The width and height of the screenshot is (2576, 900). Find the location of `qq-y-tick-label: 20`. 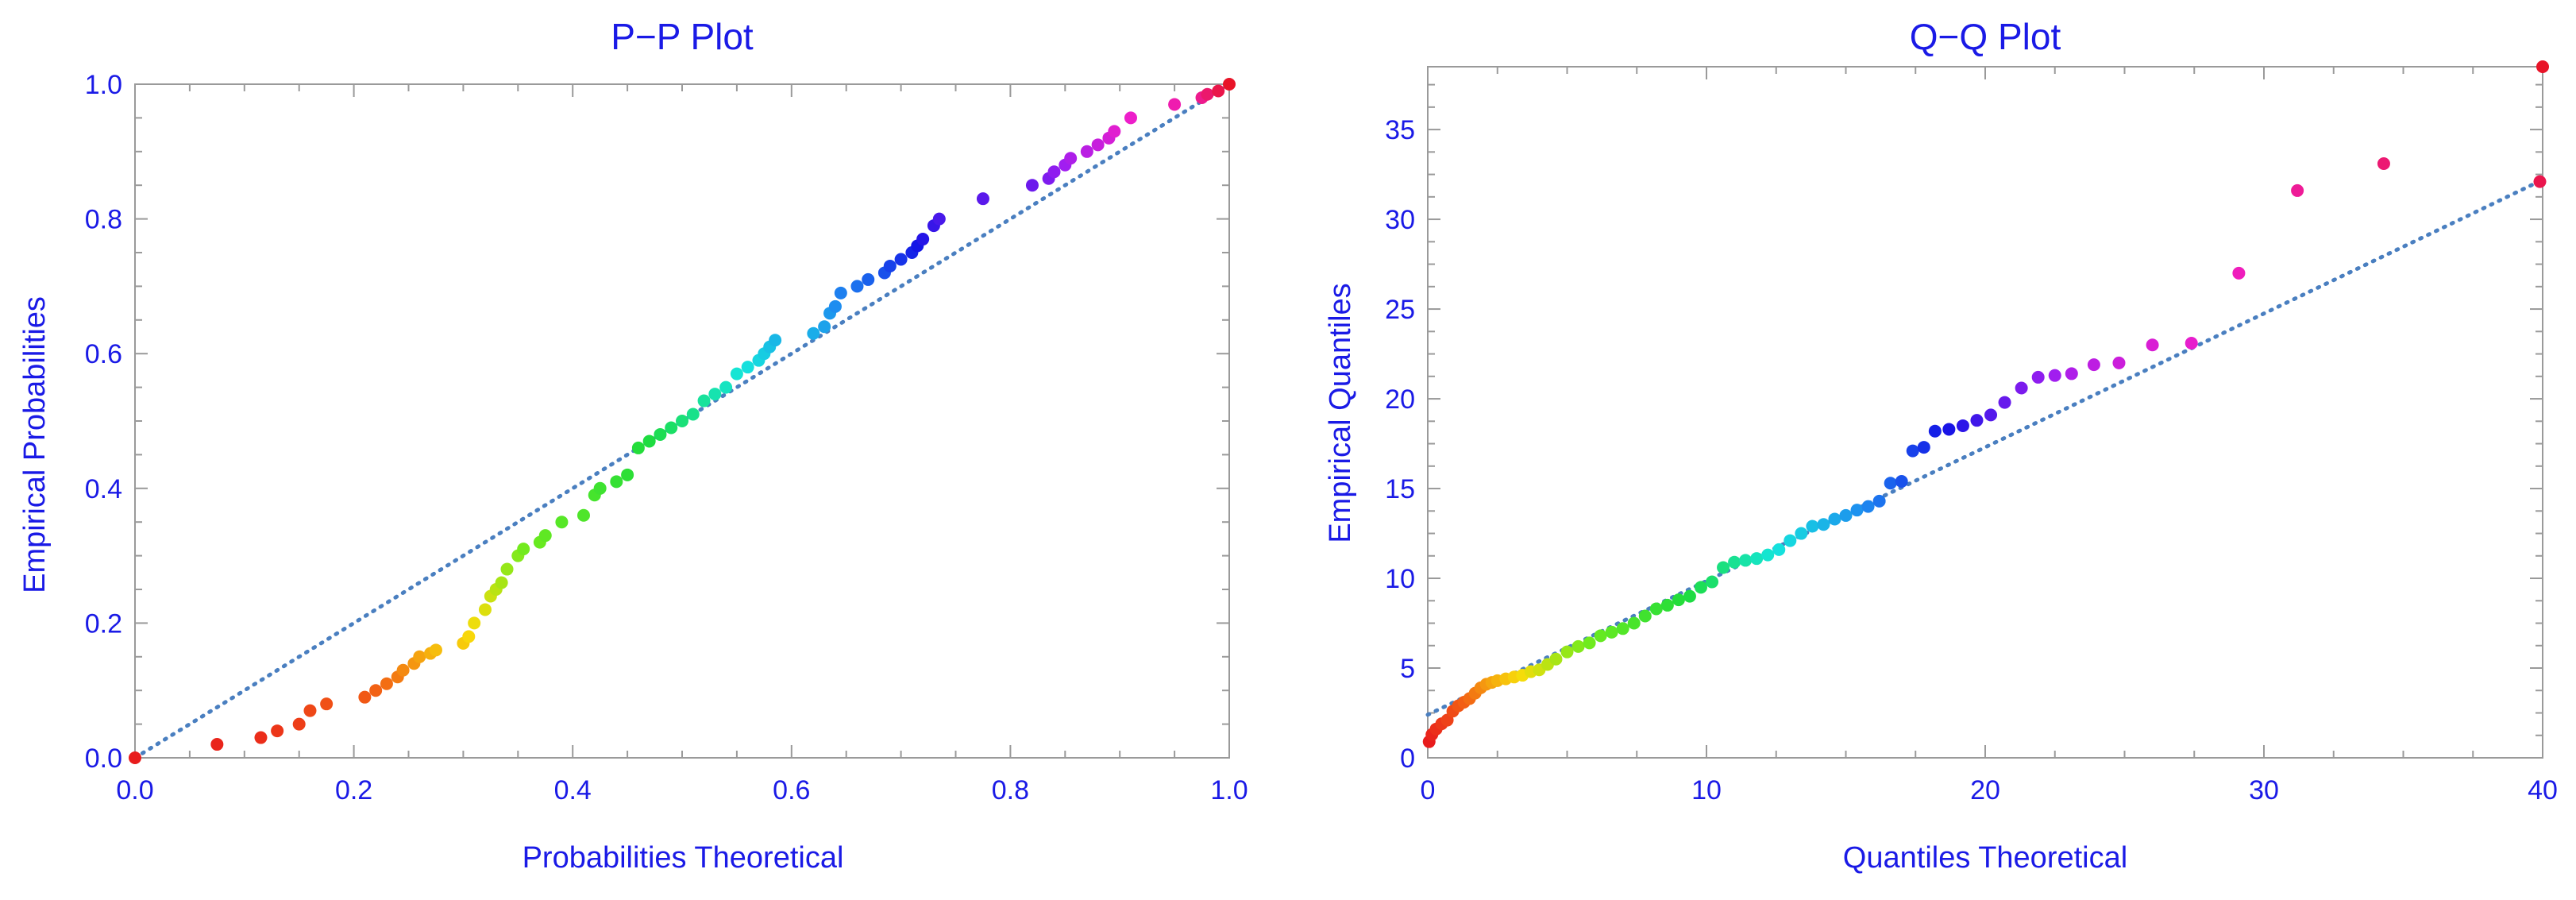

qq-y-tick-label: 20 is located at coordinates (1400, 399).